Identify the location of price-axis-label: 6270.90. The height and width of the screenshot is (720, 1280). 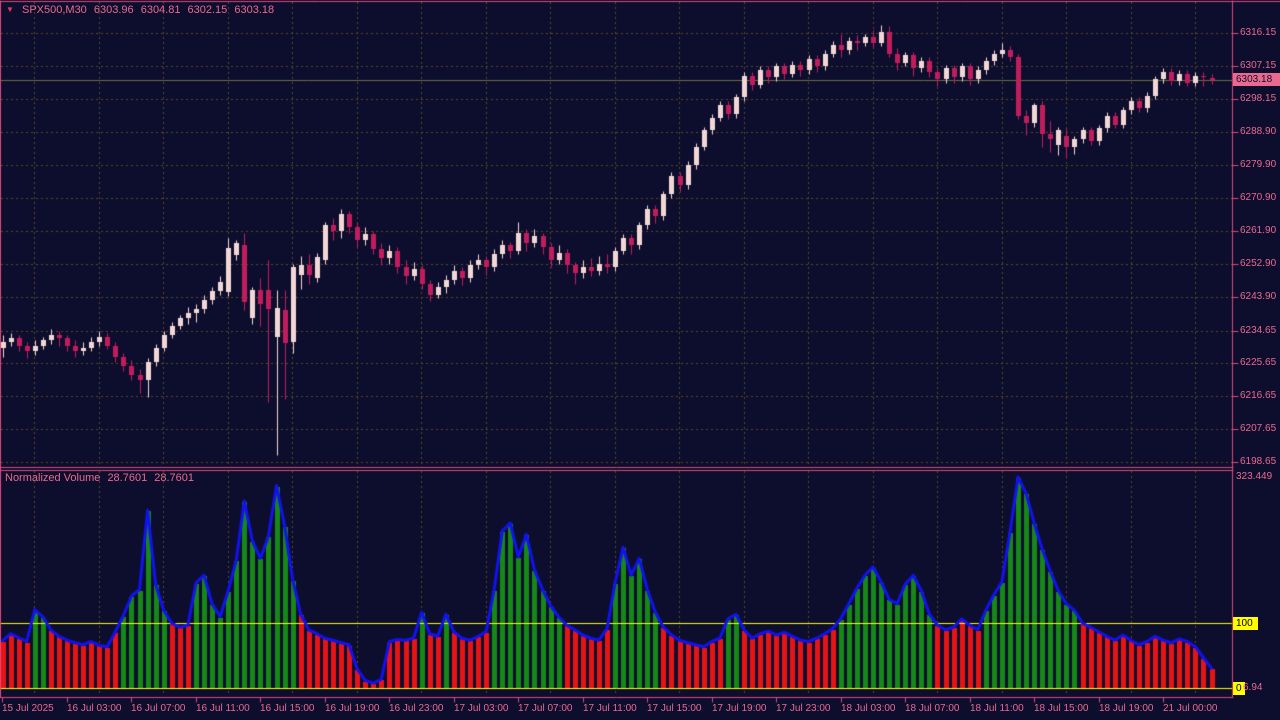
(1258, 197).